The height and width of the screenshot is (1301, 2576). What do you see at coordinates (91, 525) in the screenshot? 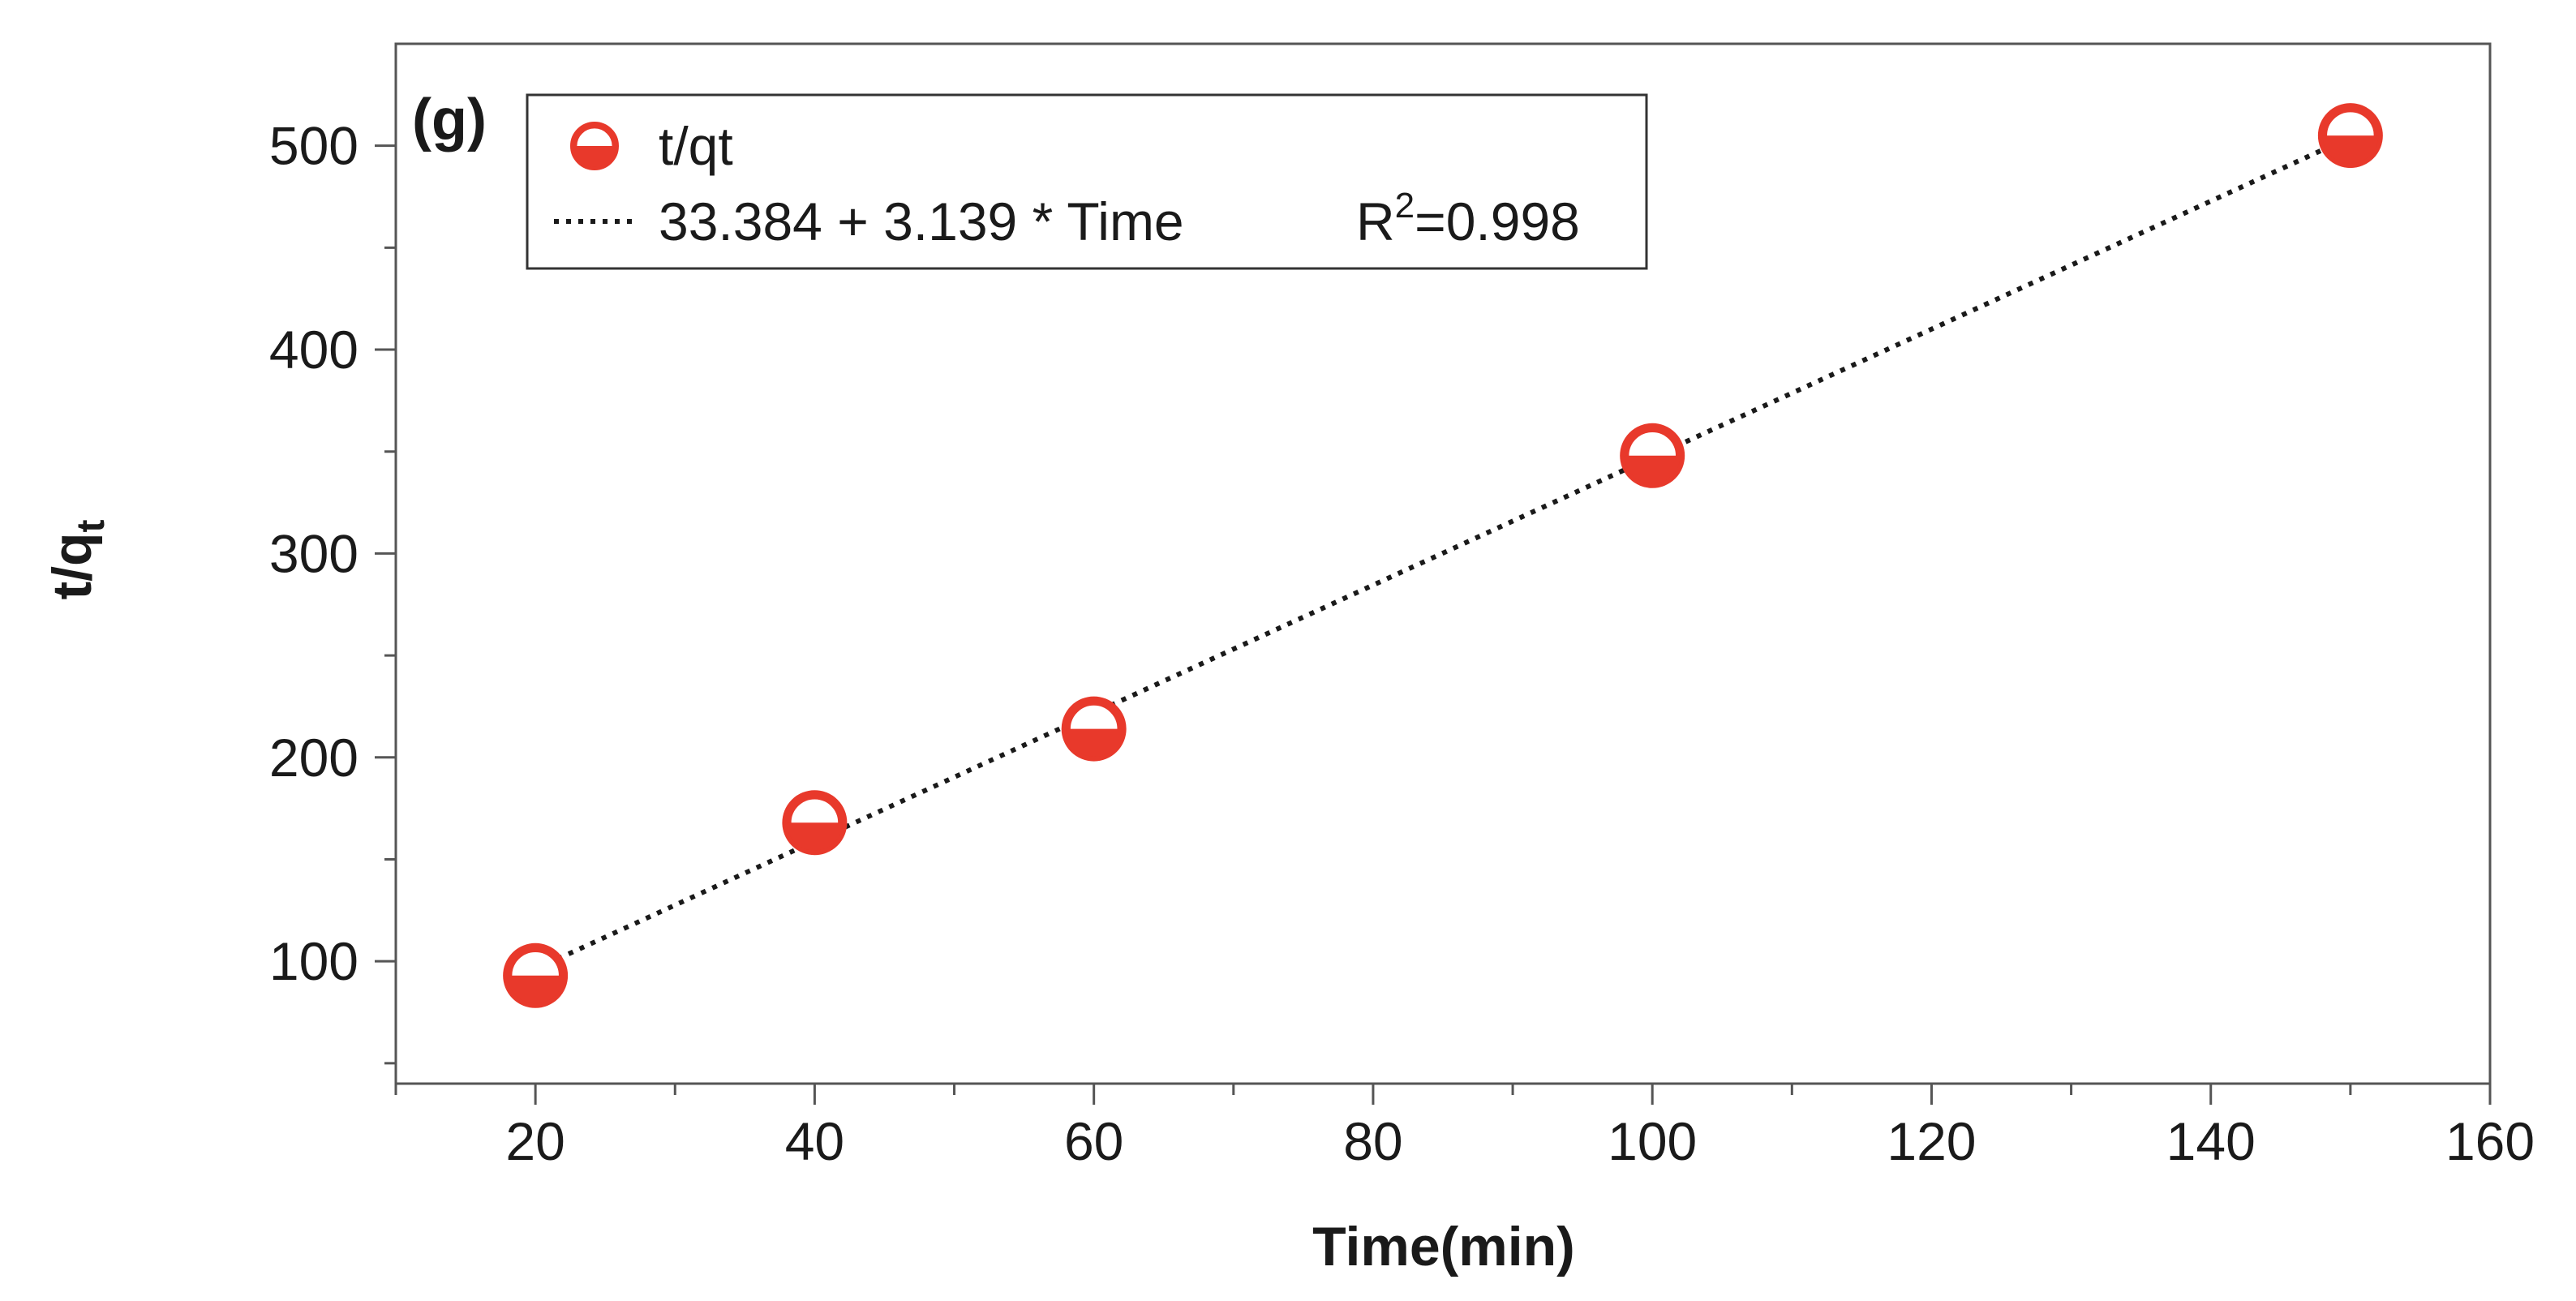
I see `y-axis-title-subscript: t` at bounding box center [91, 525].